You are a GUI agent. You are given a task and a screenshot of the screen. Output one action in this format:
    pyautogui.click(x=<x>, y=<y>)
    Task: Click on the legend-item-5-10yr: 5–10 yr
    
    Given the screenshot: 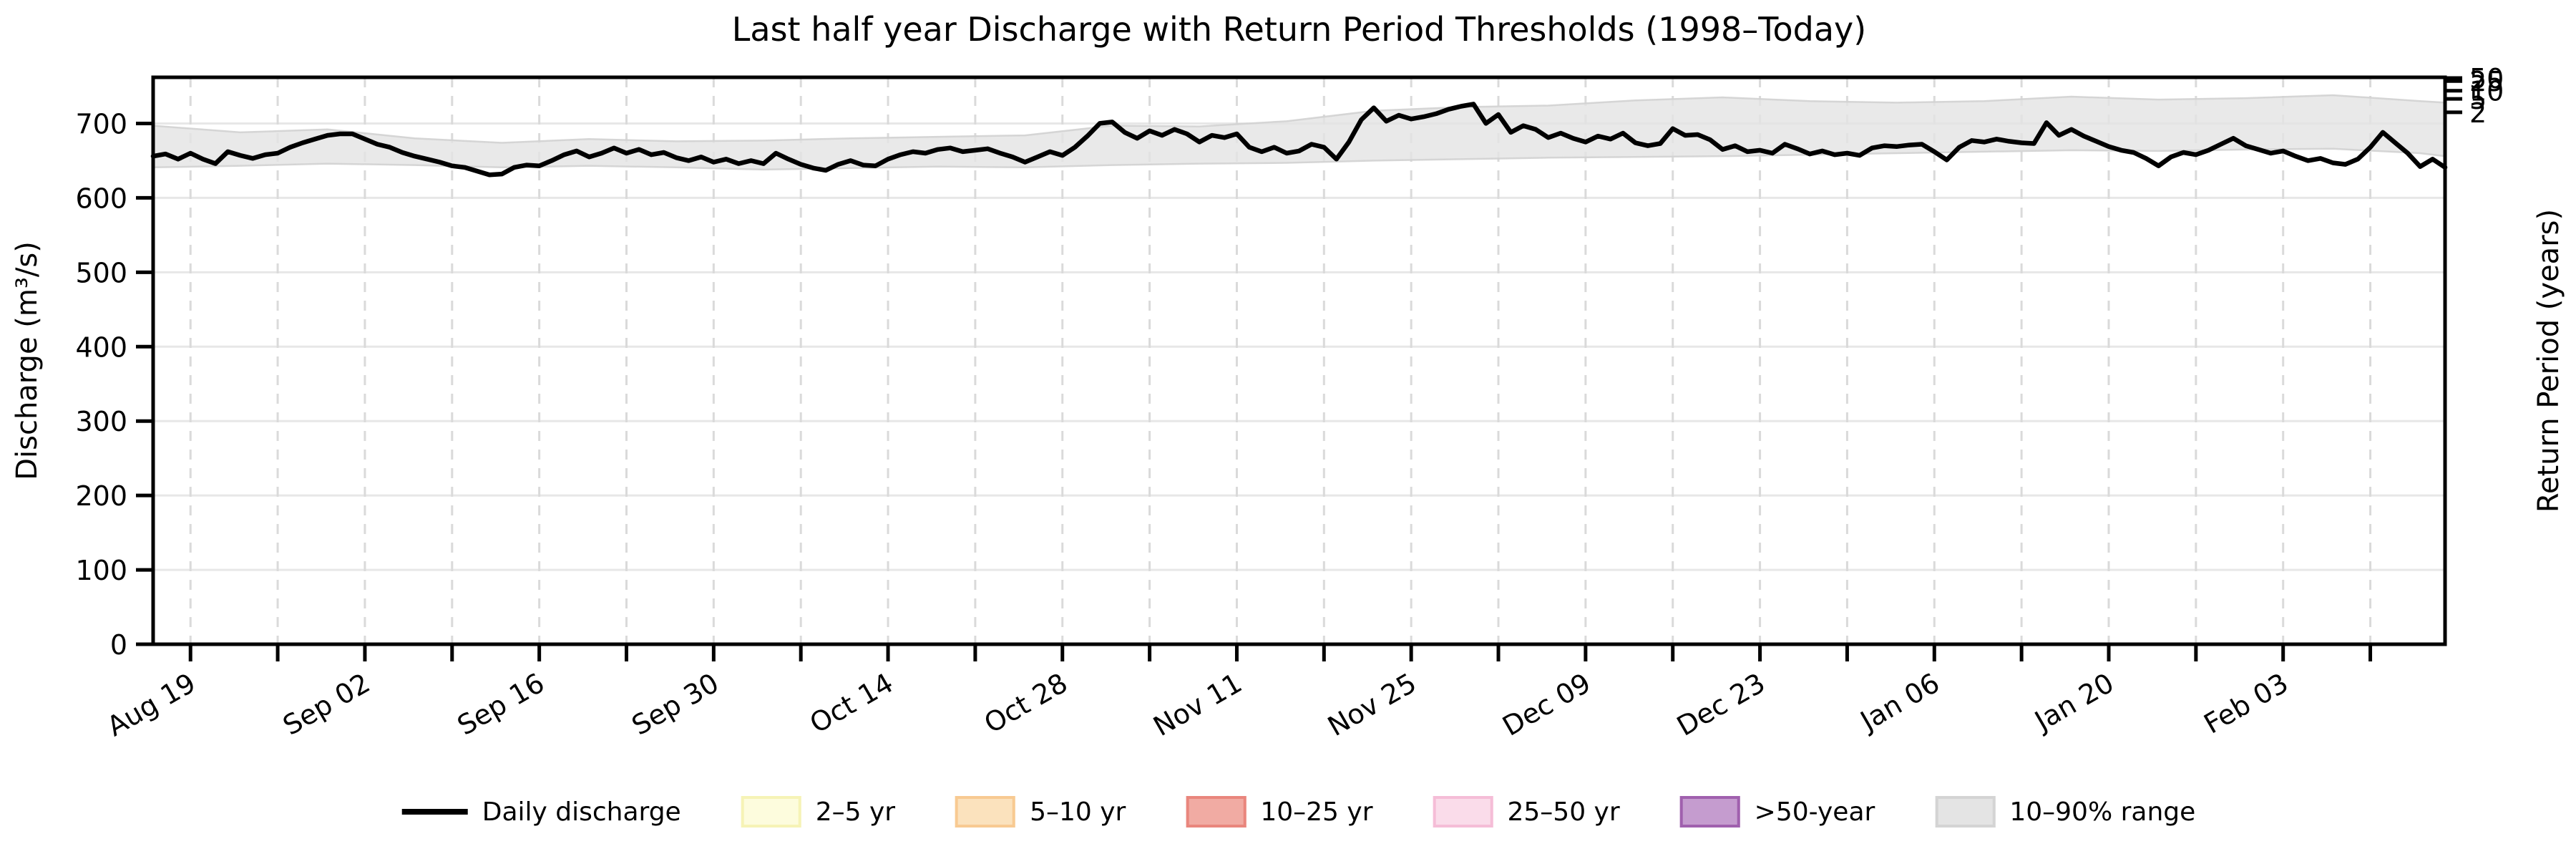 What is the action you would take?
    pyautogui.click(x=1040, y=812)
    